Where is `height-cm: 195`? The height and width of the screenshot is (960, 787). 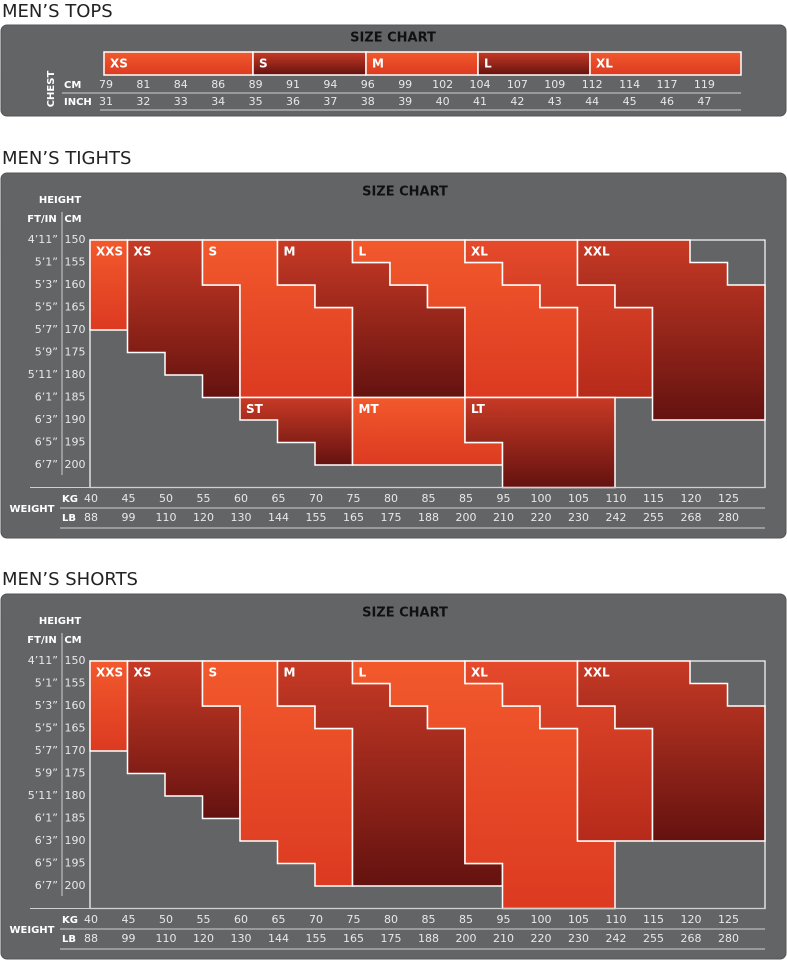 height-cm: 195 is located at coordinates (75, 442).